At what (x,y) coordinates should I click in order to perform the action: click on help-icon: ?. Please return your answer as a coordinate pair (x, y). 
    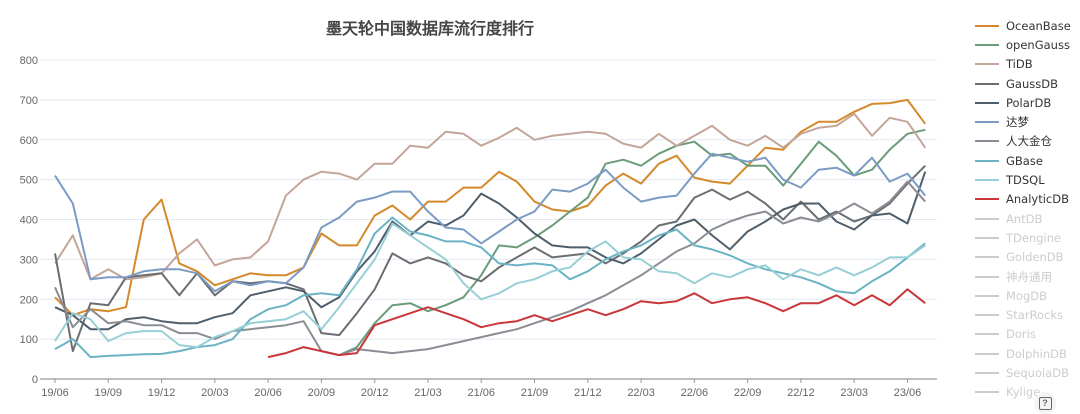
    Looking at the image, I should click on (1045, 403).